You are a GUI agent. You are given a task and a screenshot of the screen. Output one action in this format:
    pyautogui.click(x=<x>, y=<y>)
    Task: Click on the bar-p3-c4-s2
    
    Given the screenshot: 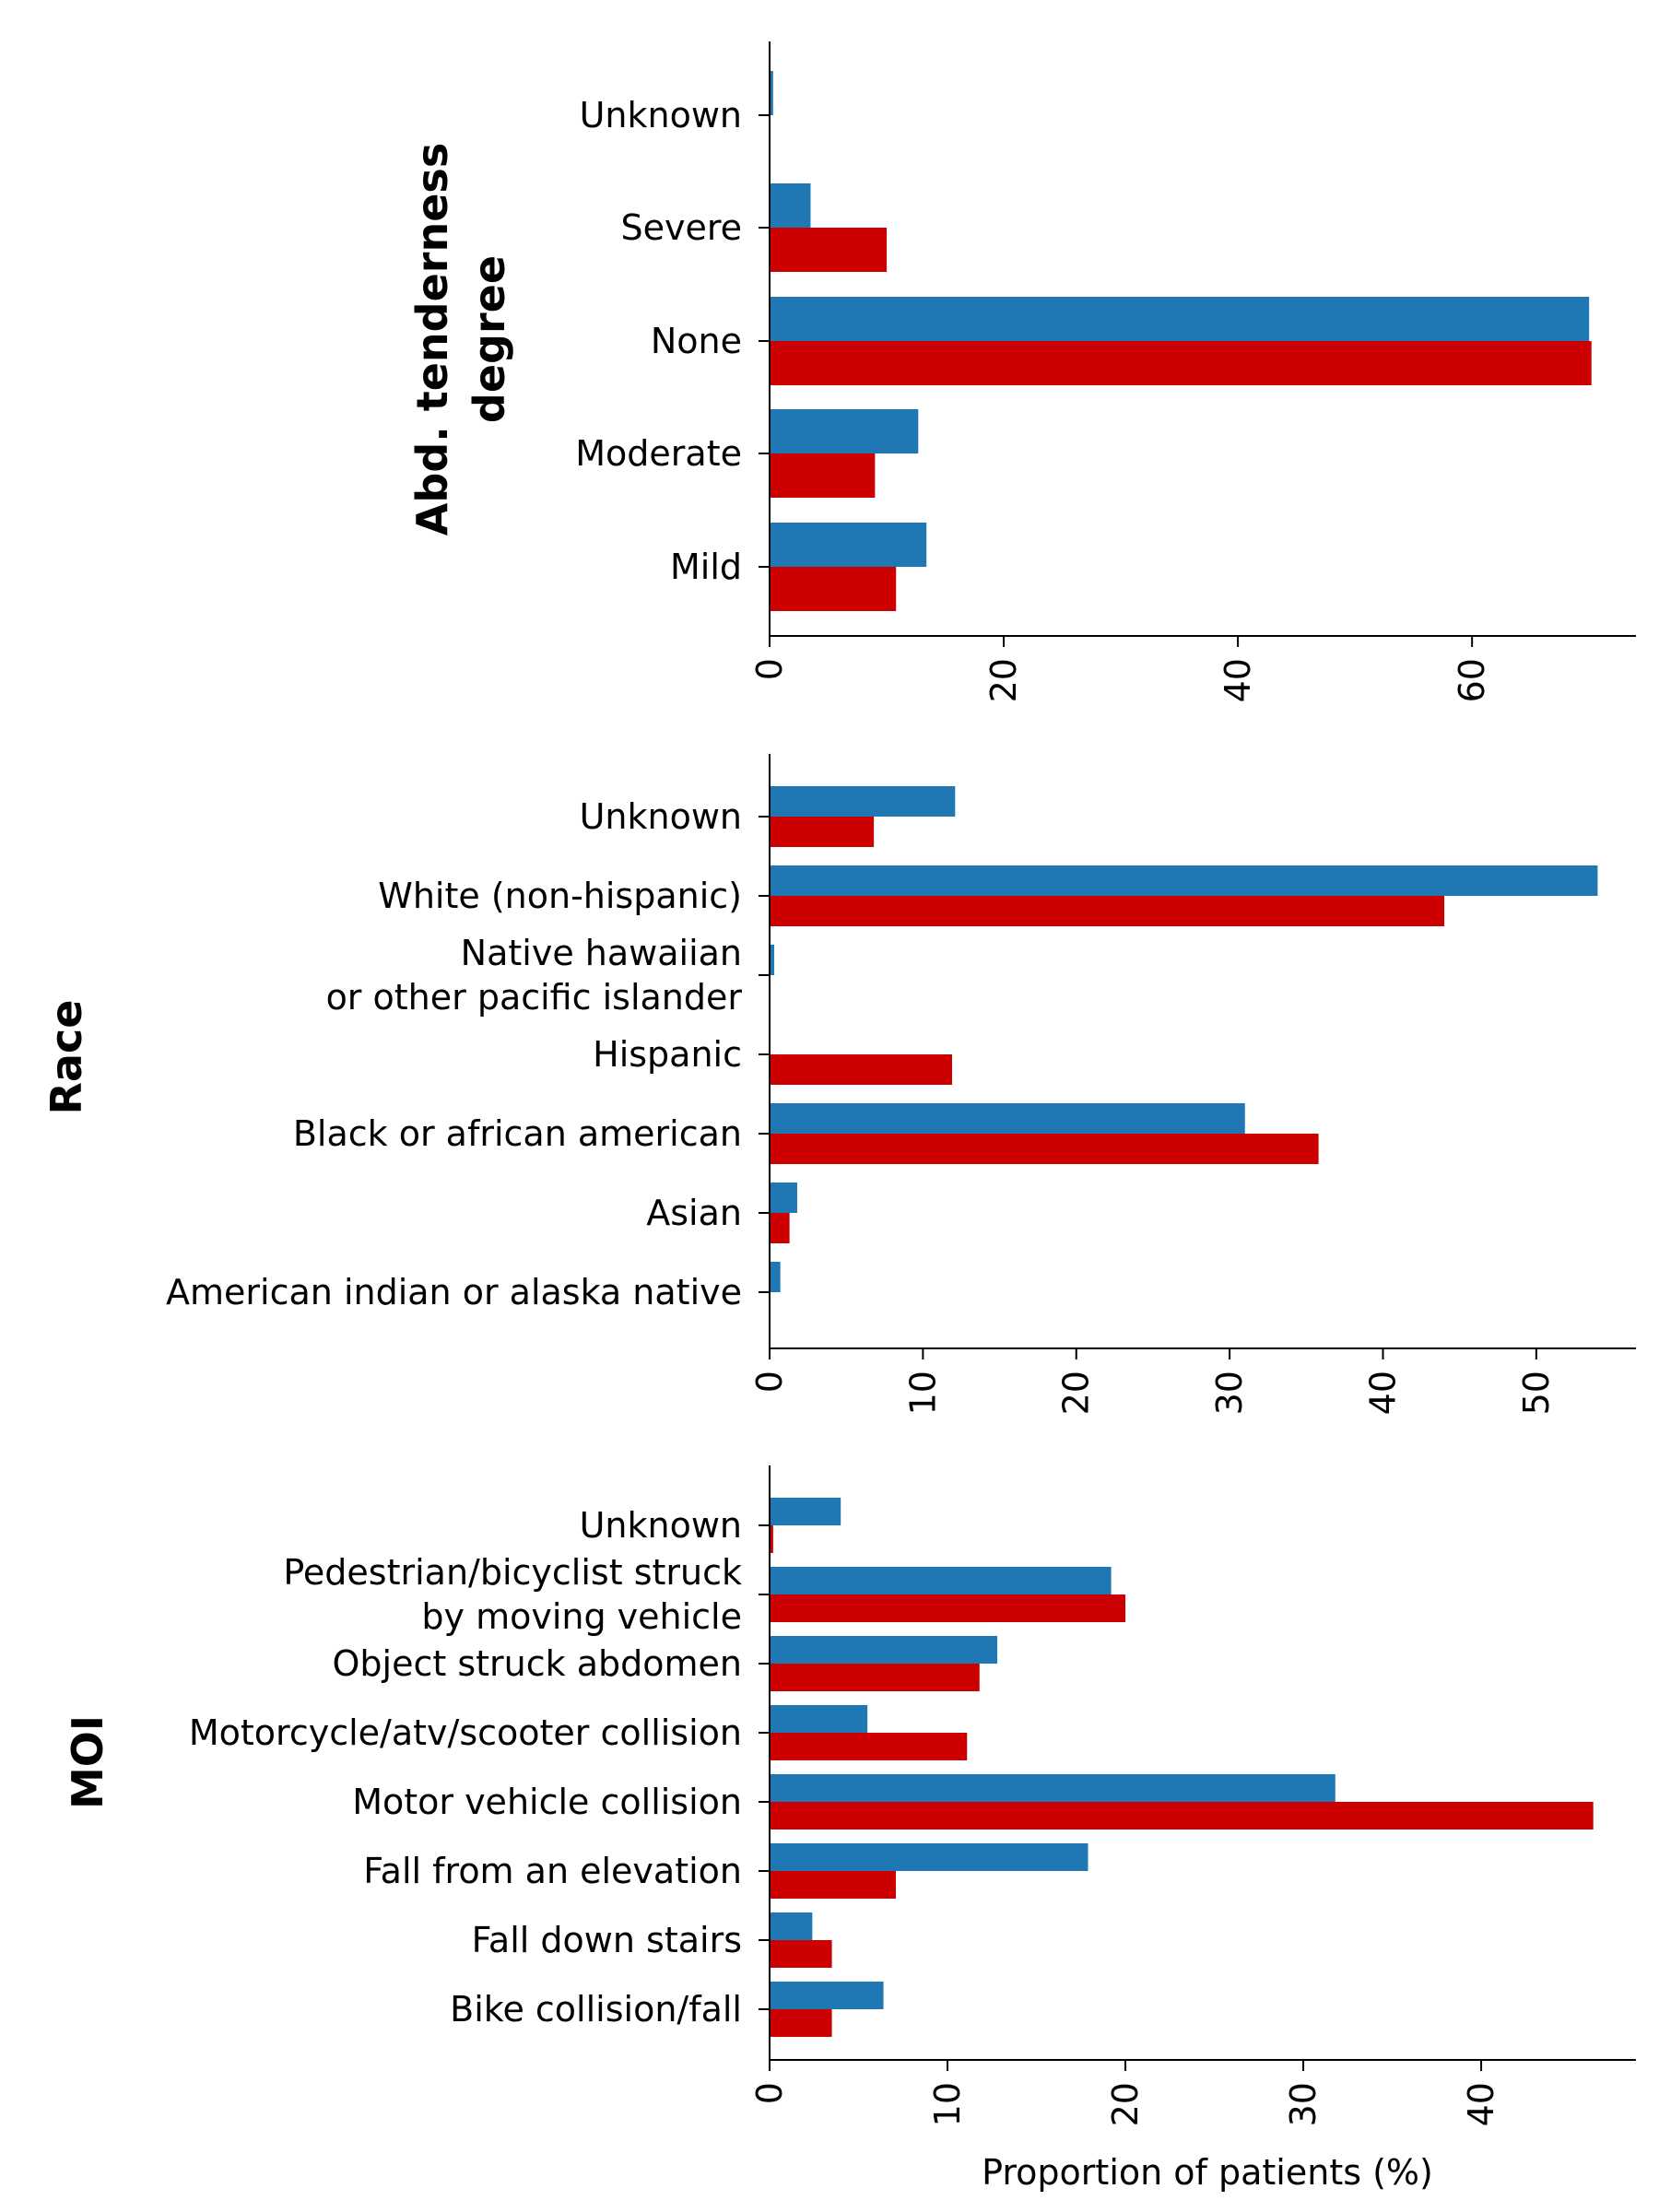 What is the action you would take?
    pyautogui.click(x=869, y=1746)
    